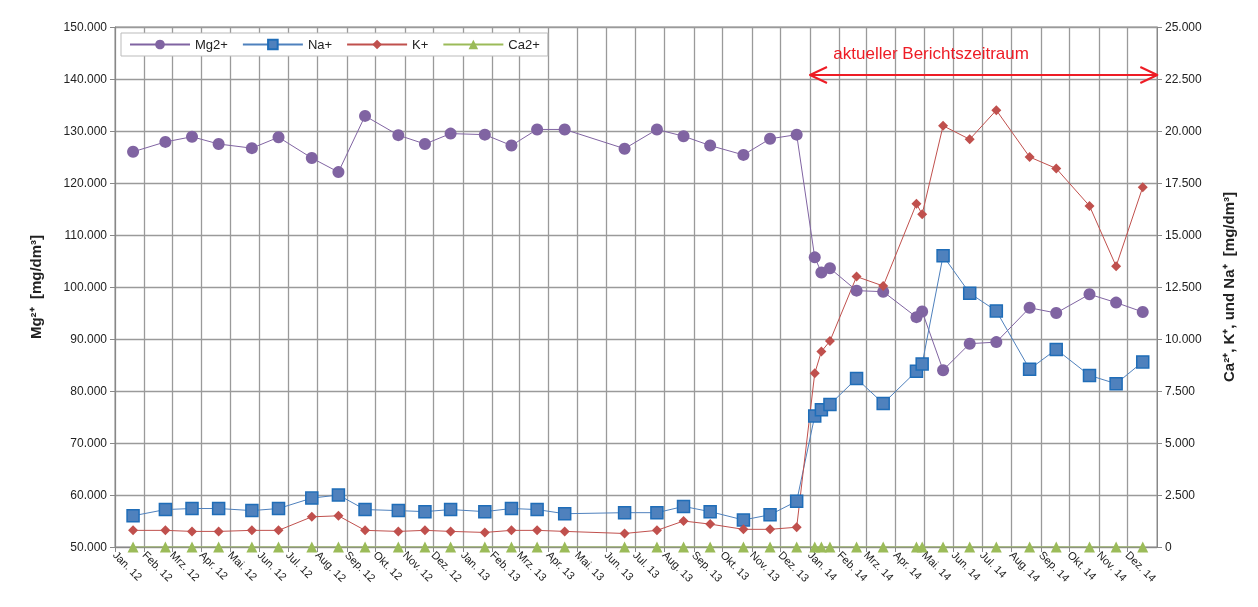  I want to click on y-tick-label: 130.000, so click(85, 131).